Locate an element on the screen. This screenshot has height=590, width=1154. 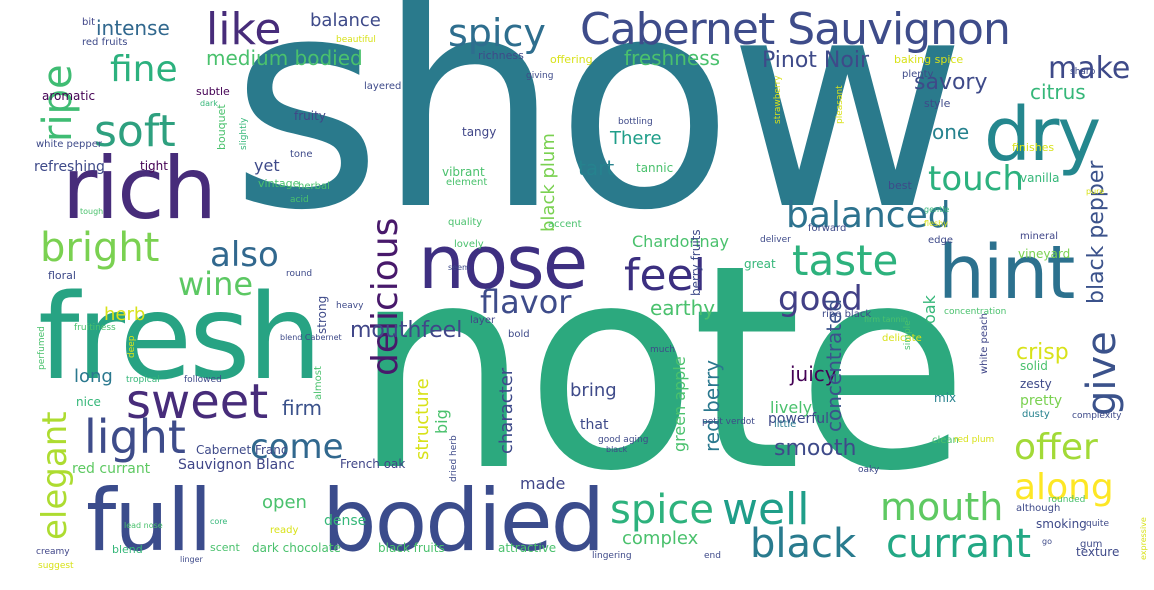
word: slightly is located at coordinates (244, 133).